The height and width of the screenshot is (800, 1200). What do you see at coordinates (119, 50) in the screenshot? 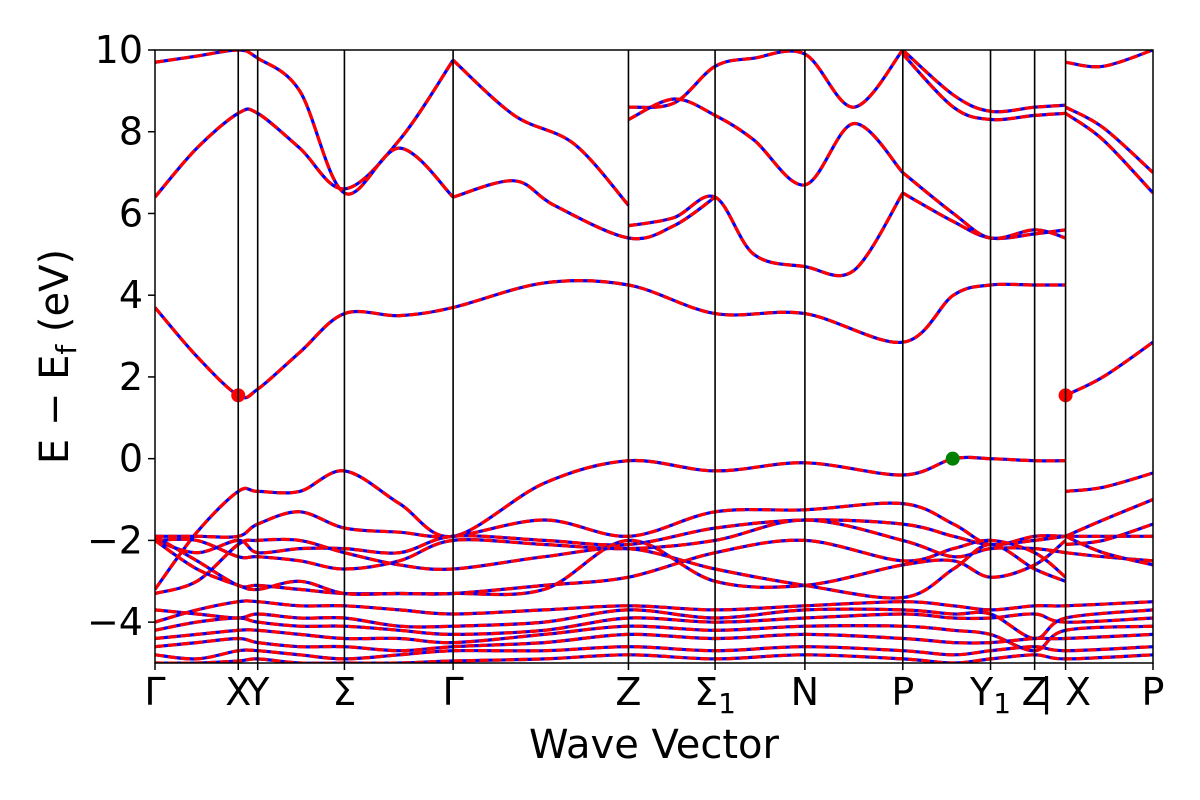
I see `y-tick-label-0: 10` at bounding box center [119, 50].